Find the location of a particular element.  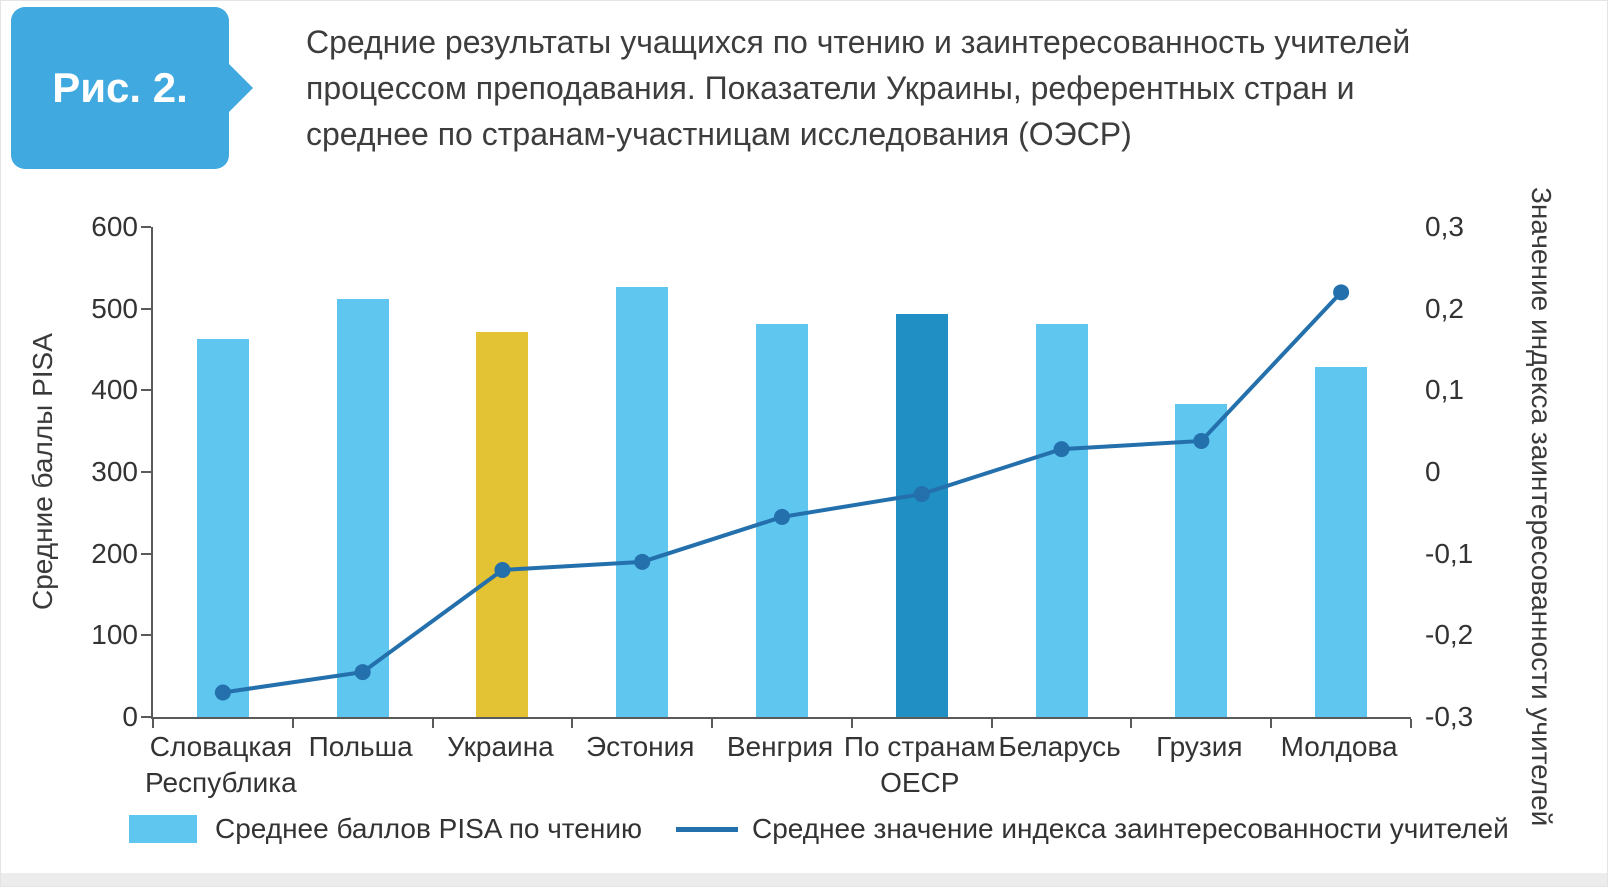

figure-label-badge: Рис. 2. is located at coordinates (132, 88).